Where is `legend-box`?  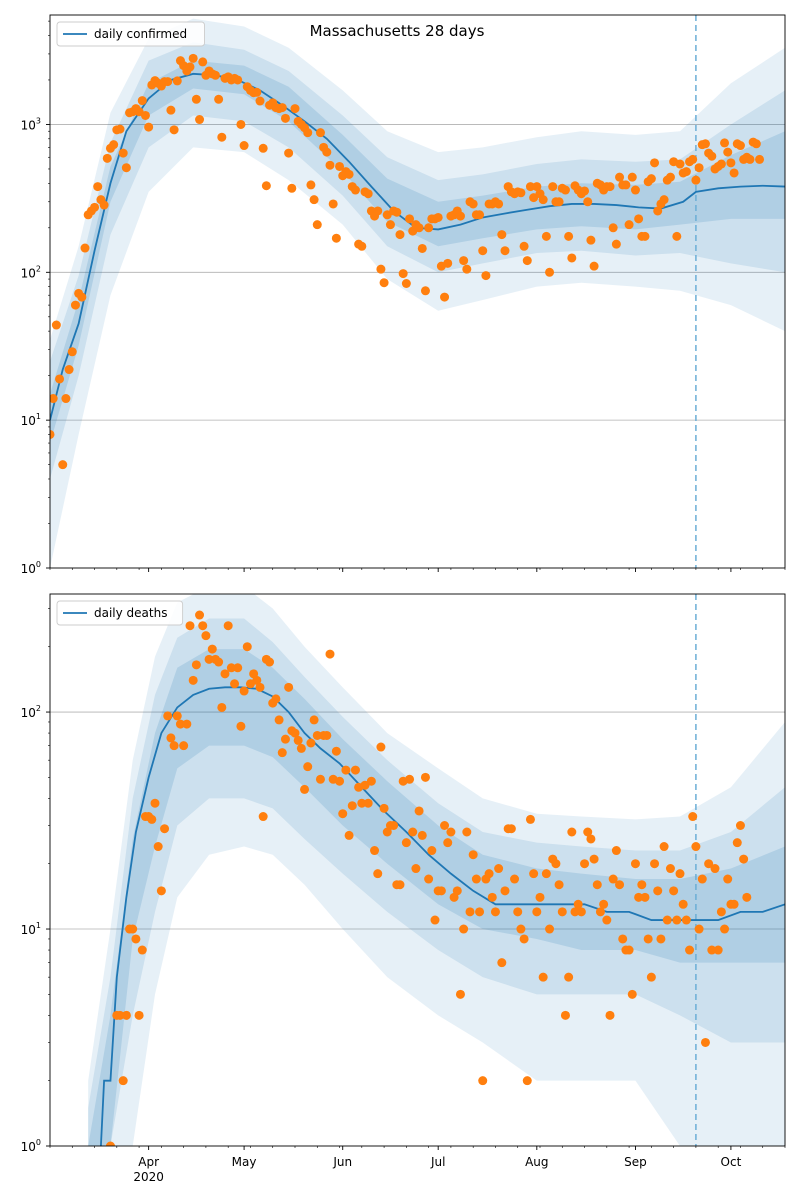 legend-box is located at coordinates (130, 34).